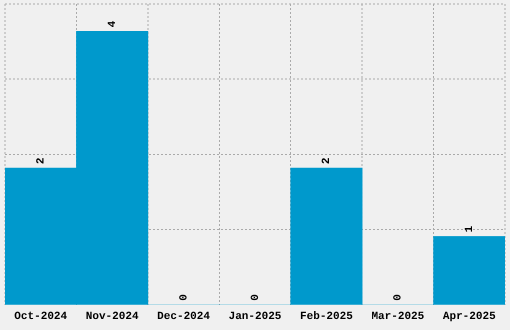 This screenshot has height=330, width=510. I want to click on x-tick-label: Dec-2024, so click(183, 317).